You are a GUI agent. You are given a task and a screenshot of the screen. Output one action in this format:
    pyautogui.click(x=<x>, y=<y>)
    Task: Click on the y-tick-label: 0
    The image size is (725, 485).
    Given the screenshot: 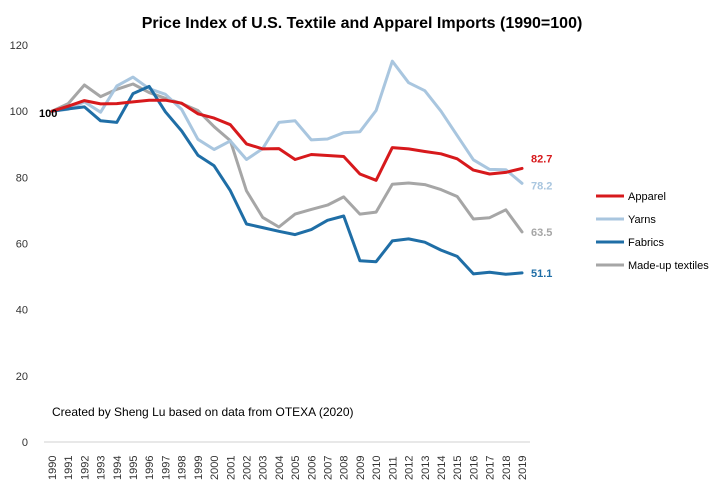 What is the action you would take?
    pyautogui.click(x=25, y=443)
    